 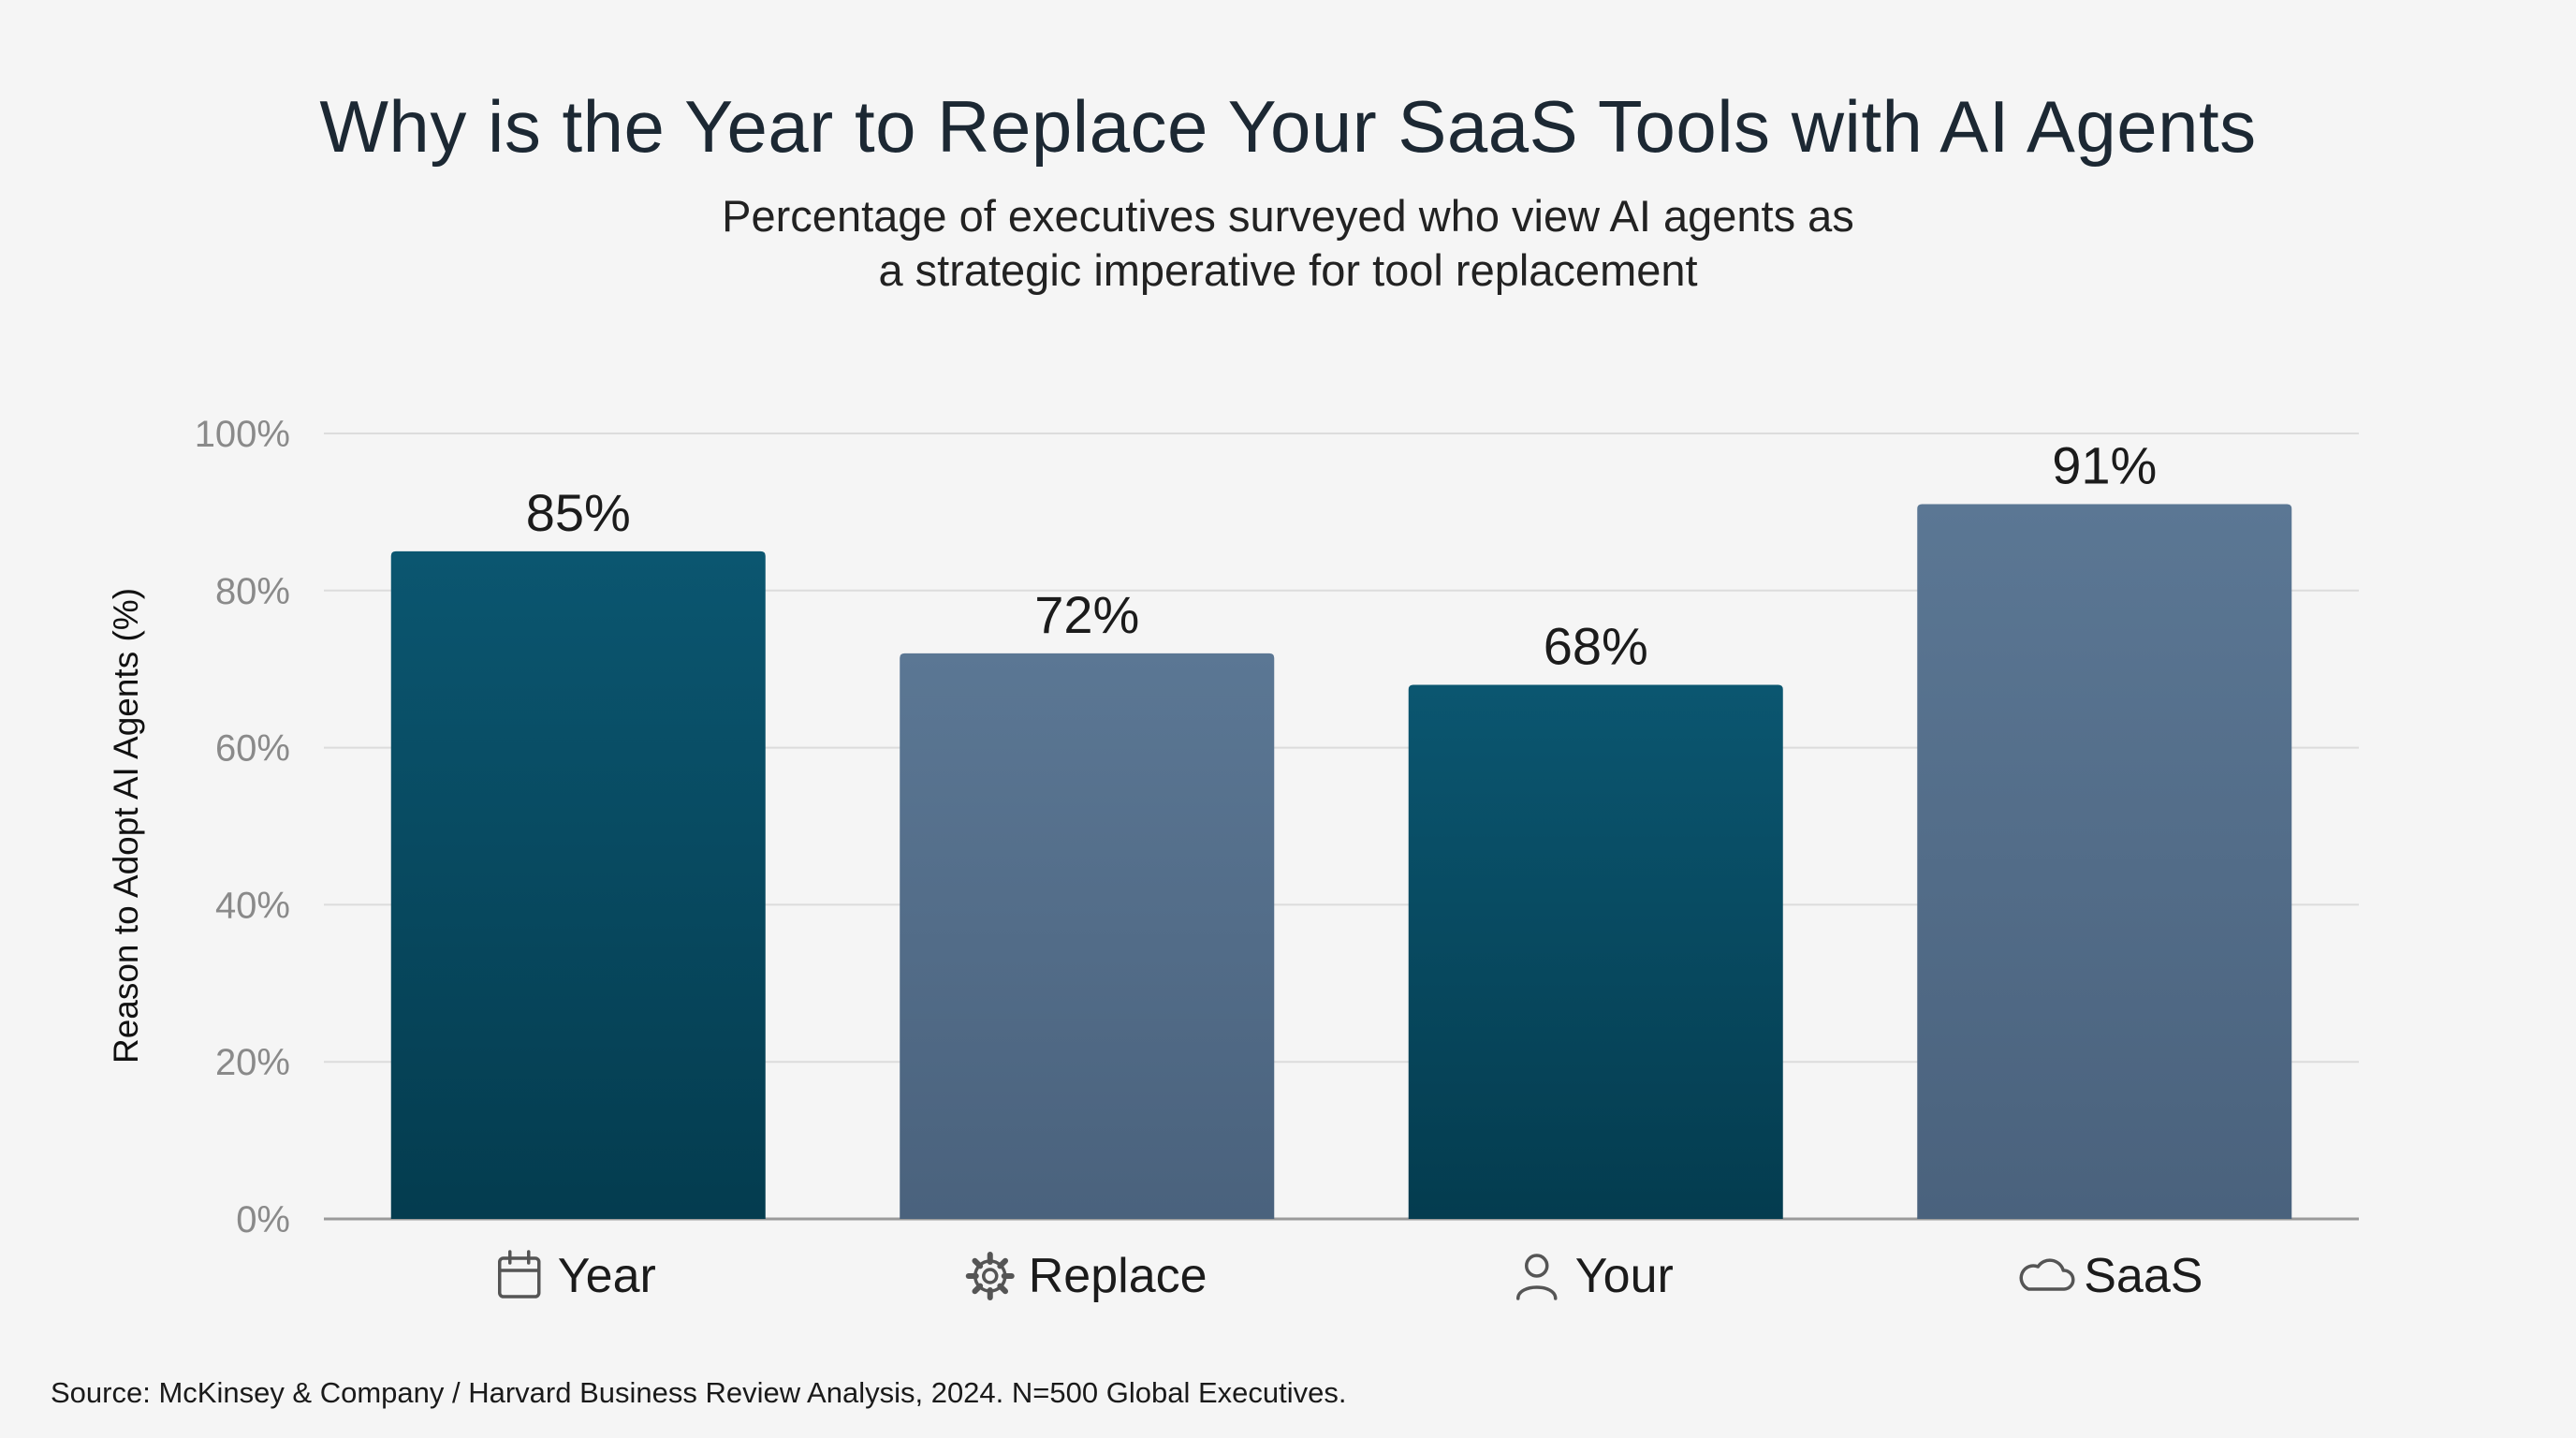 What do you see at coordinates (2047, 1274) in the screenshot?
I see `cloud-icon` at bounding box center [2047, 1274].